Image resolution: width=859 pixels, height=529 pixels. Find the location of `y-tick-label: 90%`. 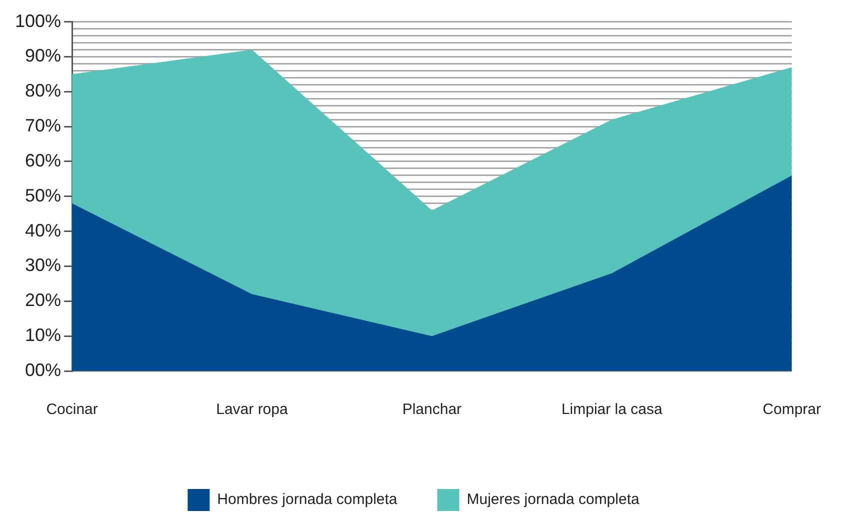

y-tick-label: 90% is located at coordinates (43, 56).